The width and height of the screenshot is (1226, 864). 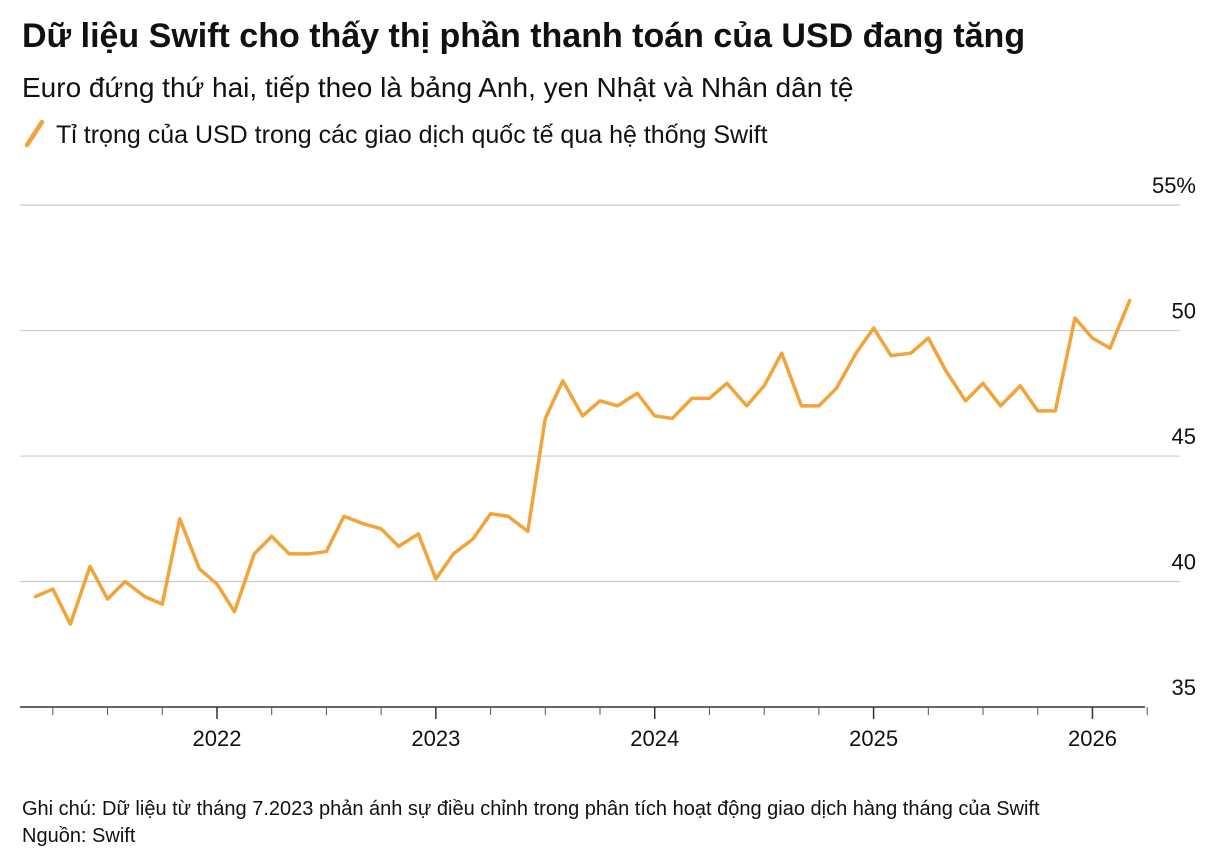 I want to click on x-tick-label: 2024, so click(x=654, y=738).